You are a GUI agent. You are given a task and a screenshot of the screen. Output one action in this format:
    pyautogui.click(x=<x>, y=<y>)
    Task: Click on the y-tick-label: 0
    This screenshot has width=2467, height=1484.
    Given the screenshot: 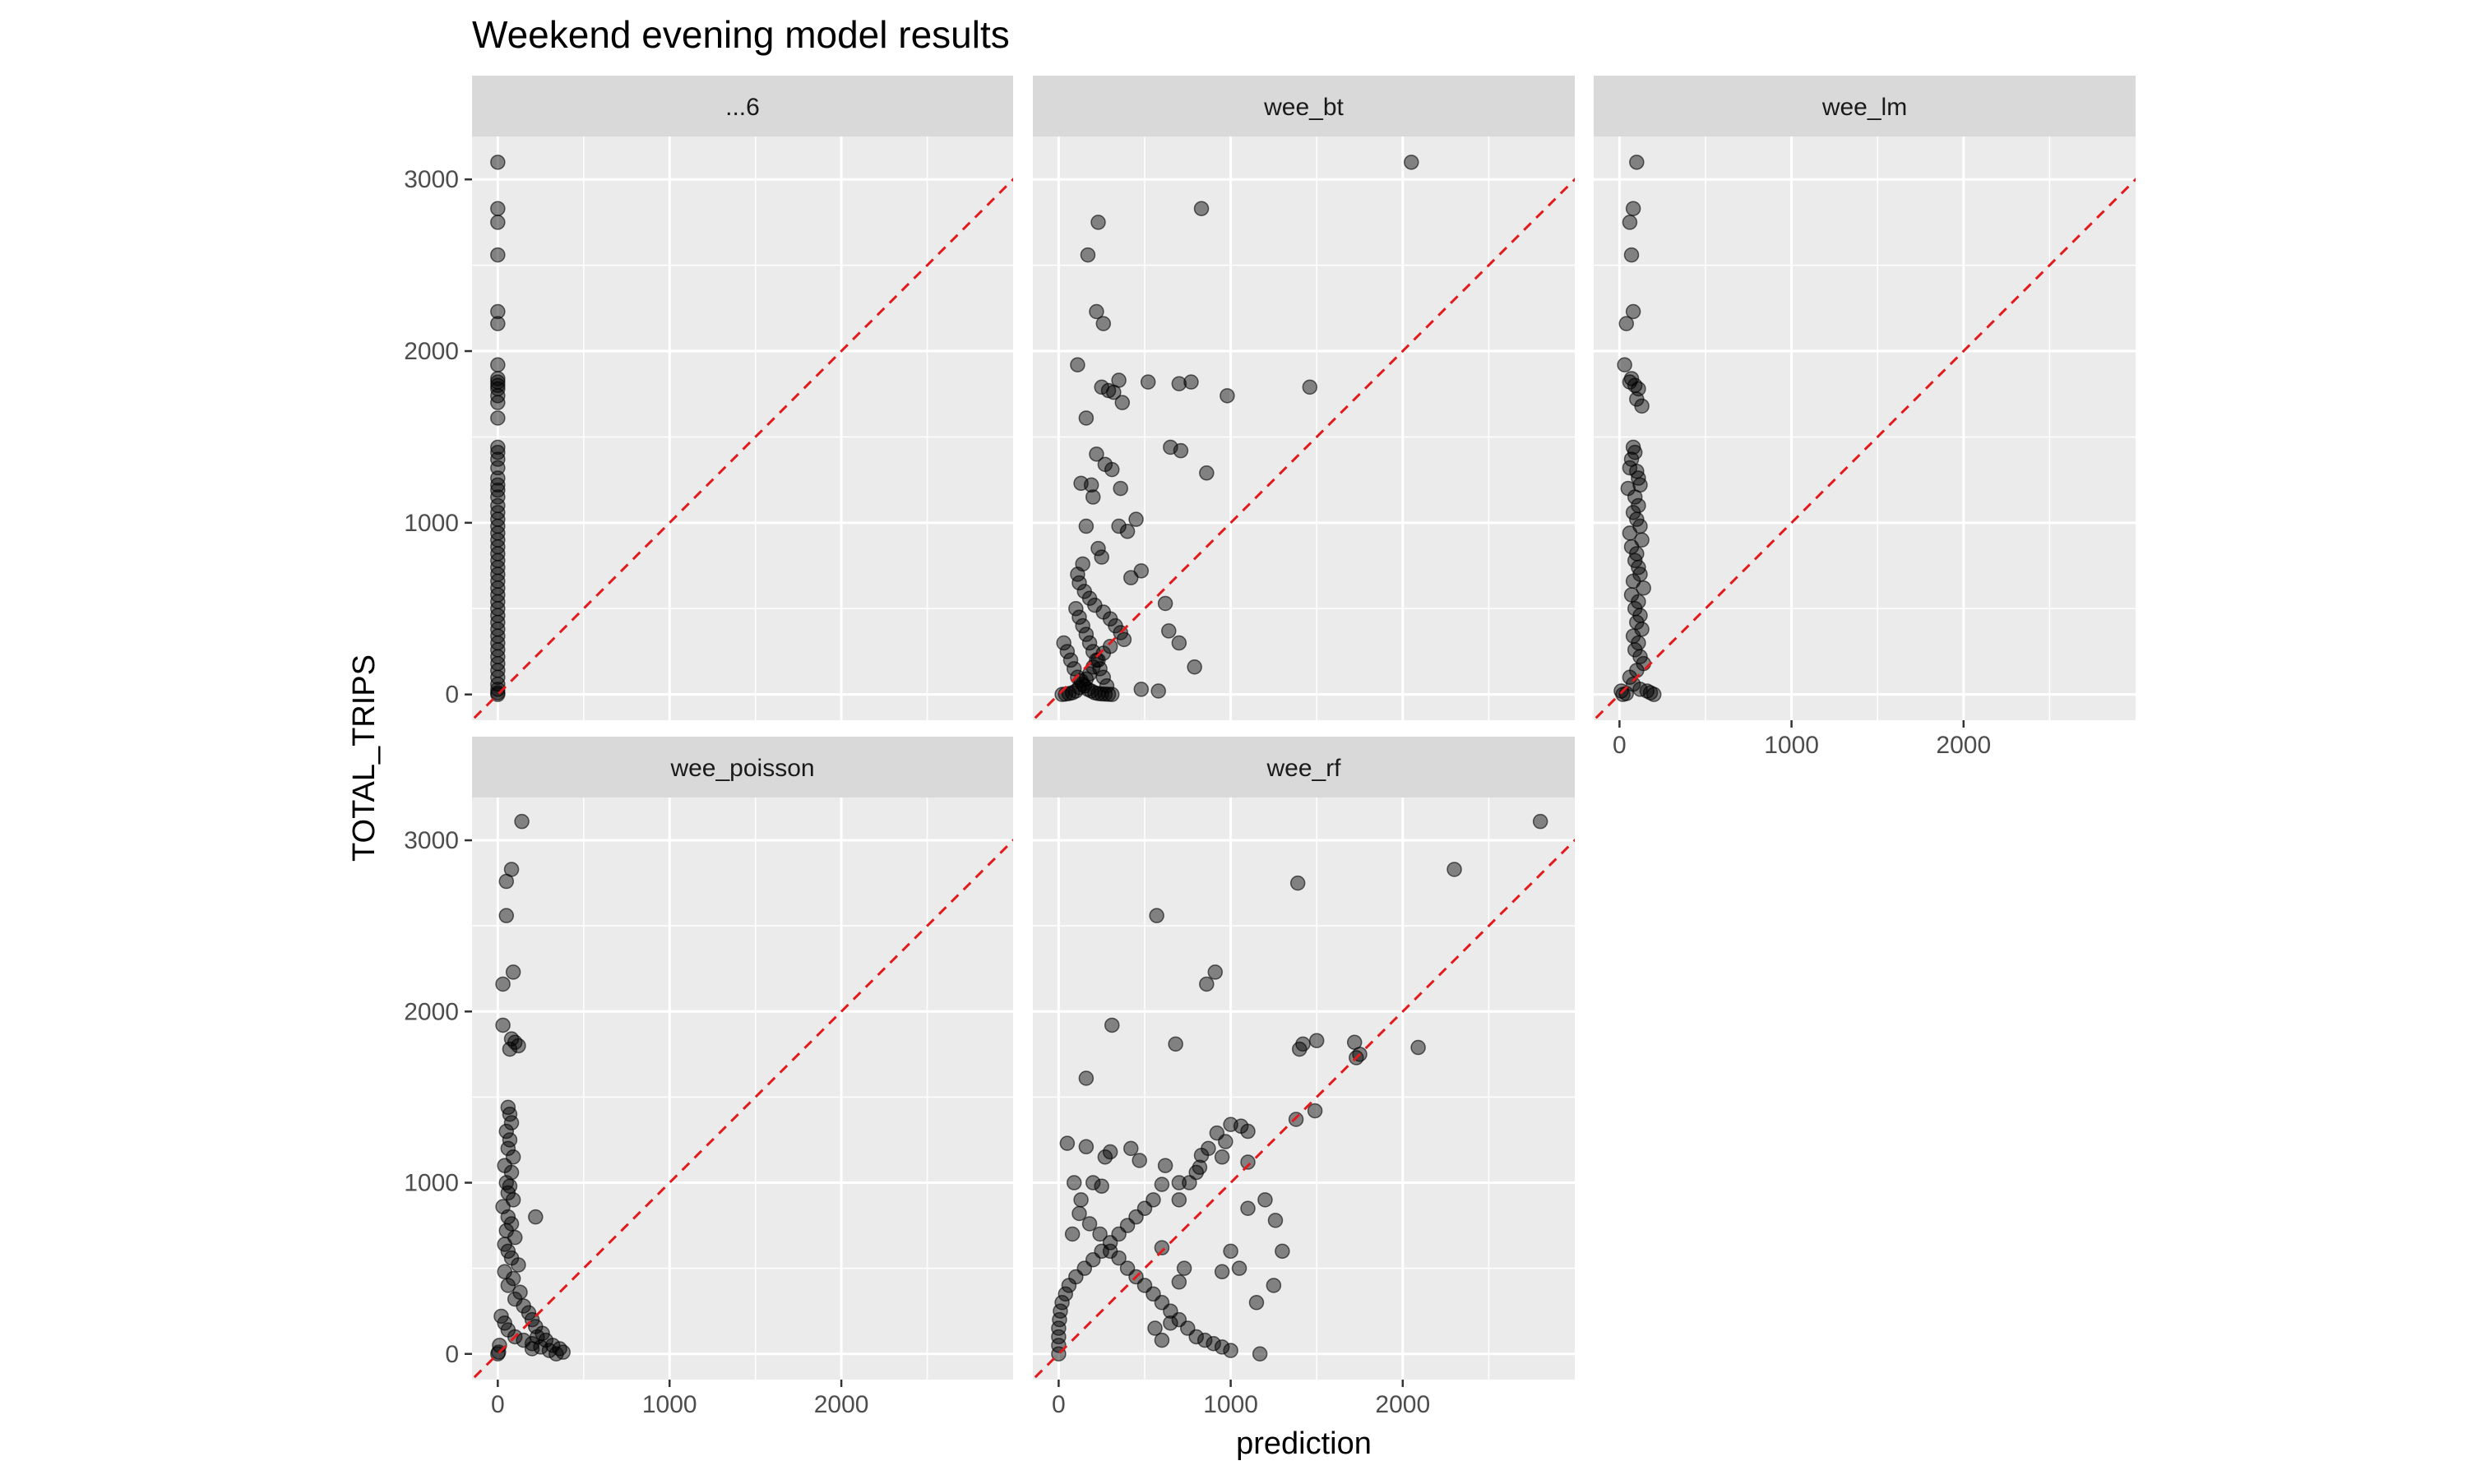 What is the action you would take?
    pyautogui.click(x=452, y=1355)
    